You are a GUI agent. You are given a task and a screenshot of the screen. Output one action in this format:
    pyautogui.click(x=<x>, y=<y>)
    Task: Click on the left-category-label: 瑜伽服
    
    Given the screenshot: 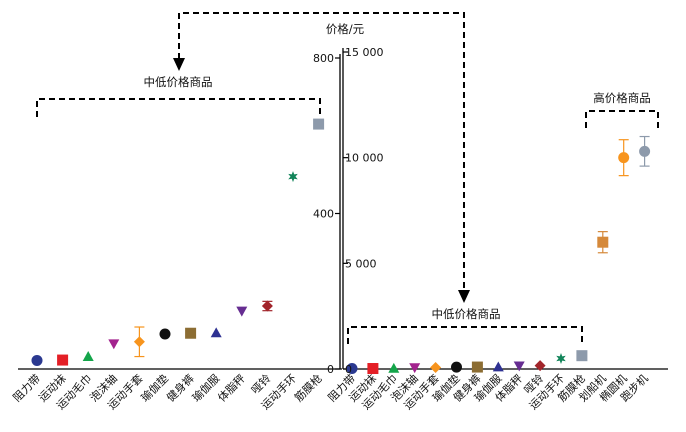 What is the action you would take?
    pyautogui.click(x=205, y=387)
    